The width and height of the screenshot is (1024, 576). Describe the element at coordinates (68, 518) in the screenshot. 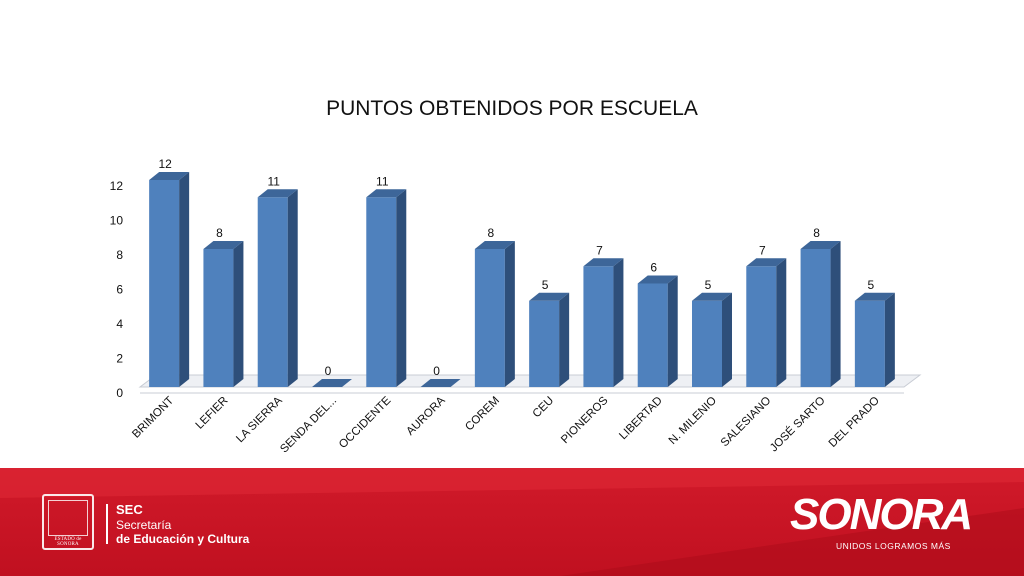

I see `seal-emblem` at that location.